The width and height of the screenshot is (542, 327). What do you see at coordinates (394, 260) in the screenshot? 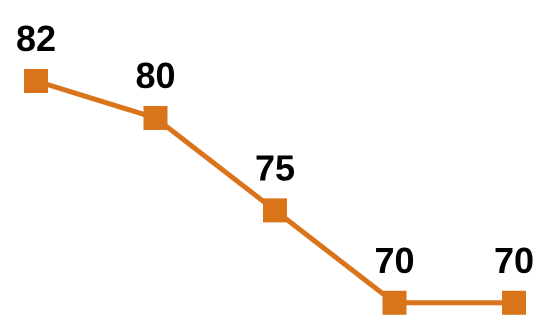
I see `data-label-4: 70` at bounding box center [394, 260].